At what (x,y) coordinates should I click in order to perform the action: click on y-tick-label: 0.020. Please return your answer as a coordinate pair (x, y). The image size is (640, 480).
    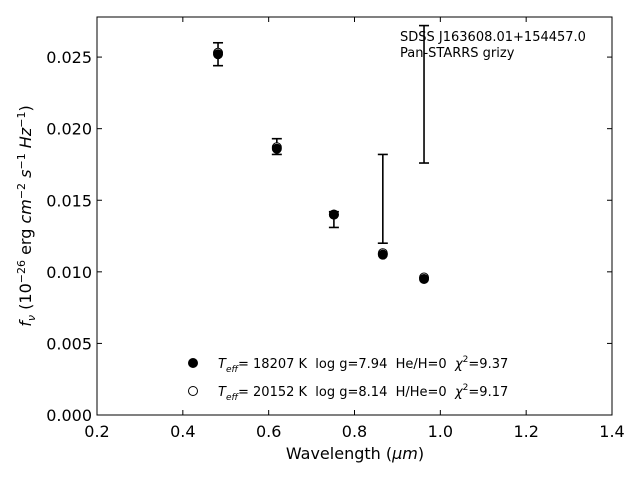
    Looking at the image, I should click on (69, 129).